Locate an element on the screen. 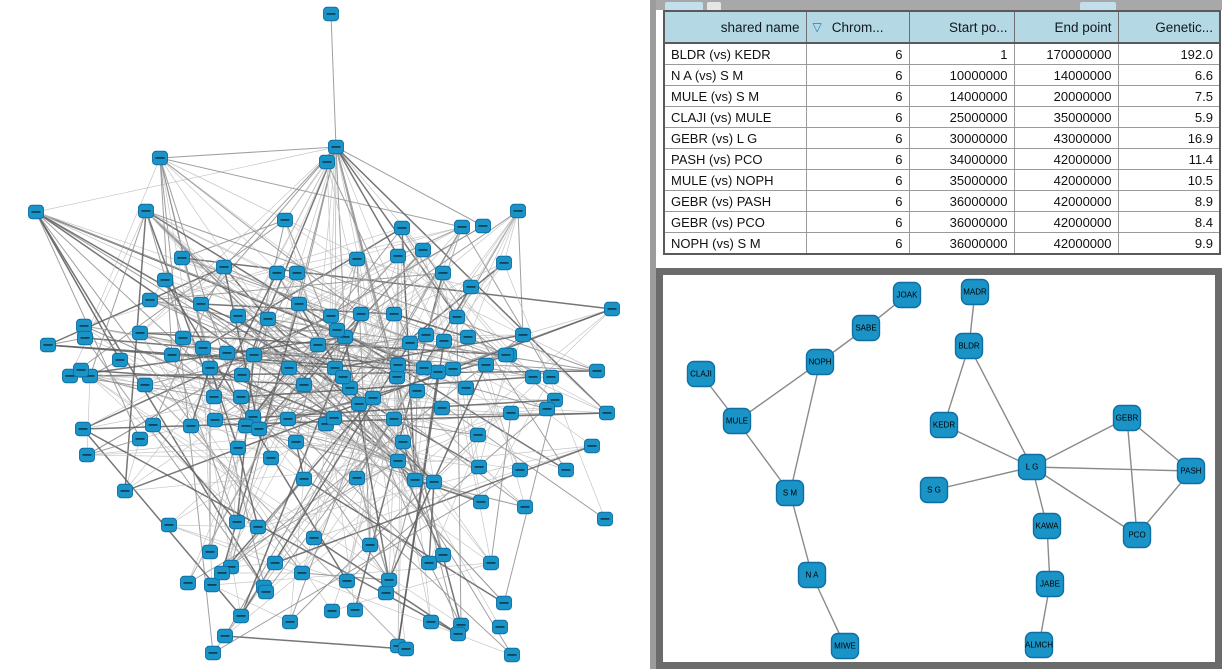 This screenshot has width=1222, height=669. column-header-shared-name: shared name is located at coordinates (735, 27).